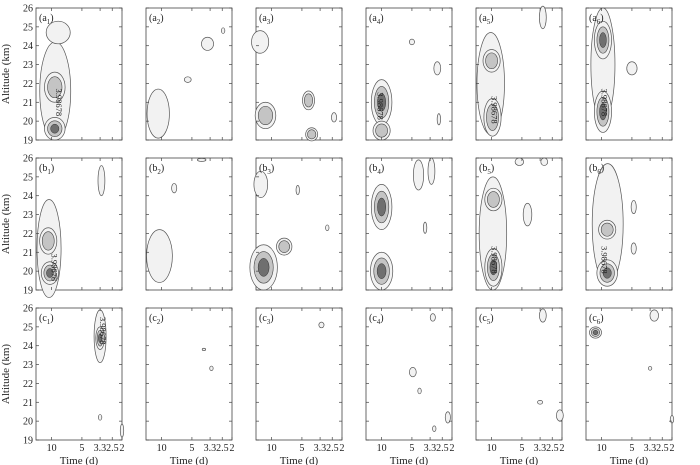  Describe the element at coordinates (486, 169) in the screenshot. I see `panel-label: (b5)` at that location.